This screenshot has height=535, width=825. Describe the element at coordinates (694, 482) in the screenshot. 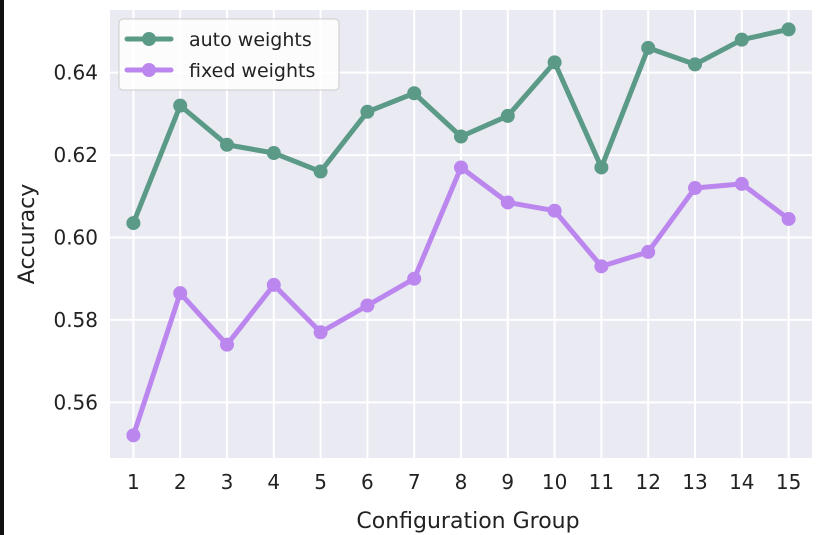

I see `x-tick-label: 13` at that location.